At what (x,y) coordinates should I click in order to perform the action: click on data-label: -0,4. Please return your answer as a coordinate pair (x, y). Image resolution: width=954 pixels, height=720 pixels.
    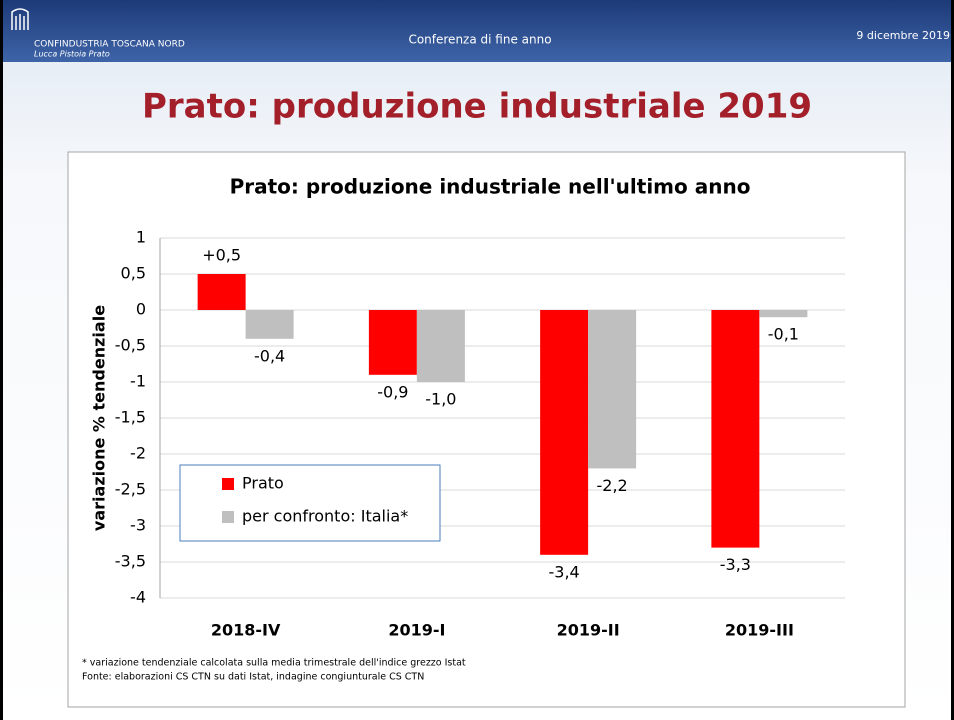
    Looking at the image, I should click on (269, 355).